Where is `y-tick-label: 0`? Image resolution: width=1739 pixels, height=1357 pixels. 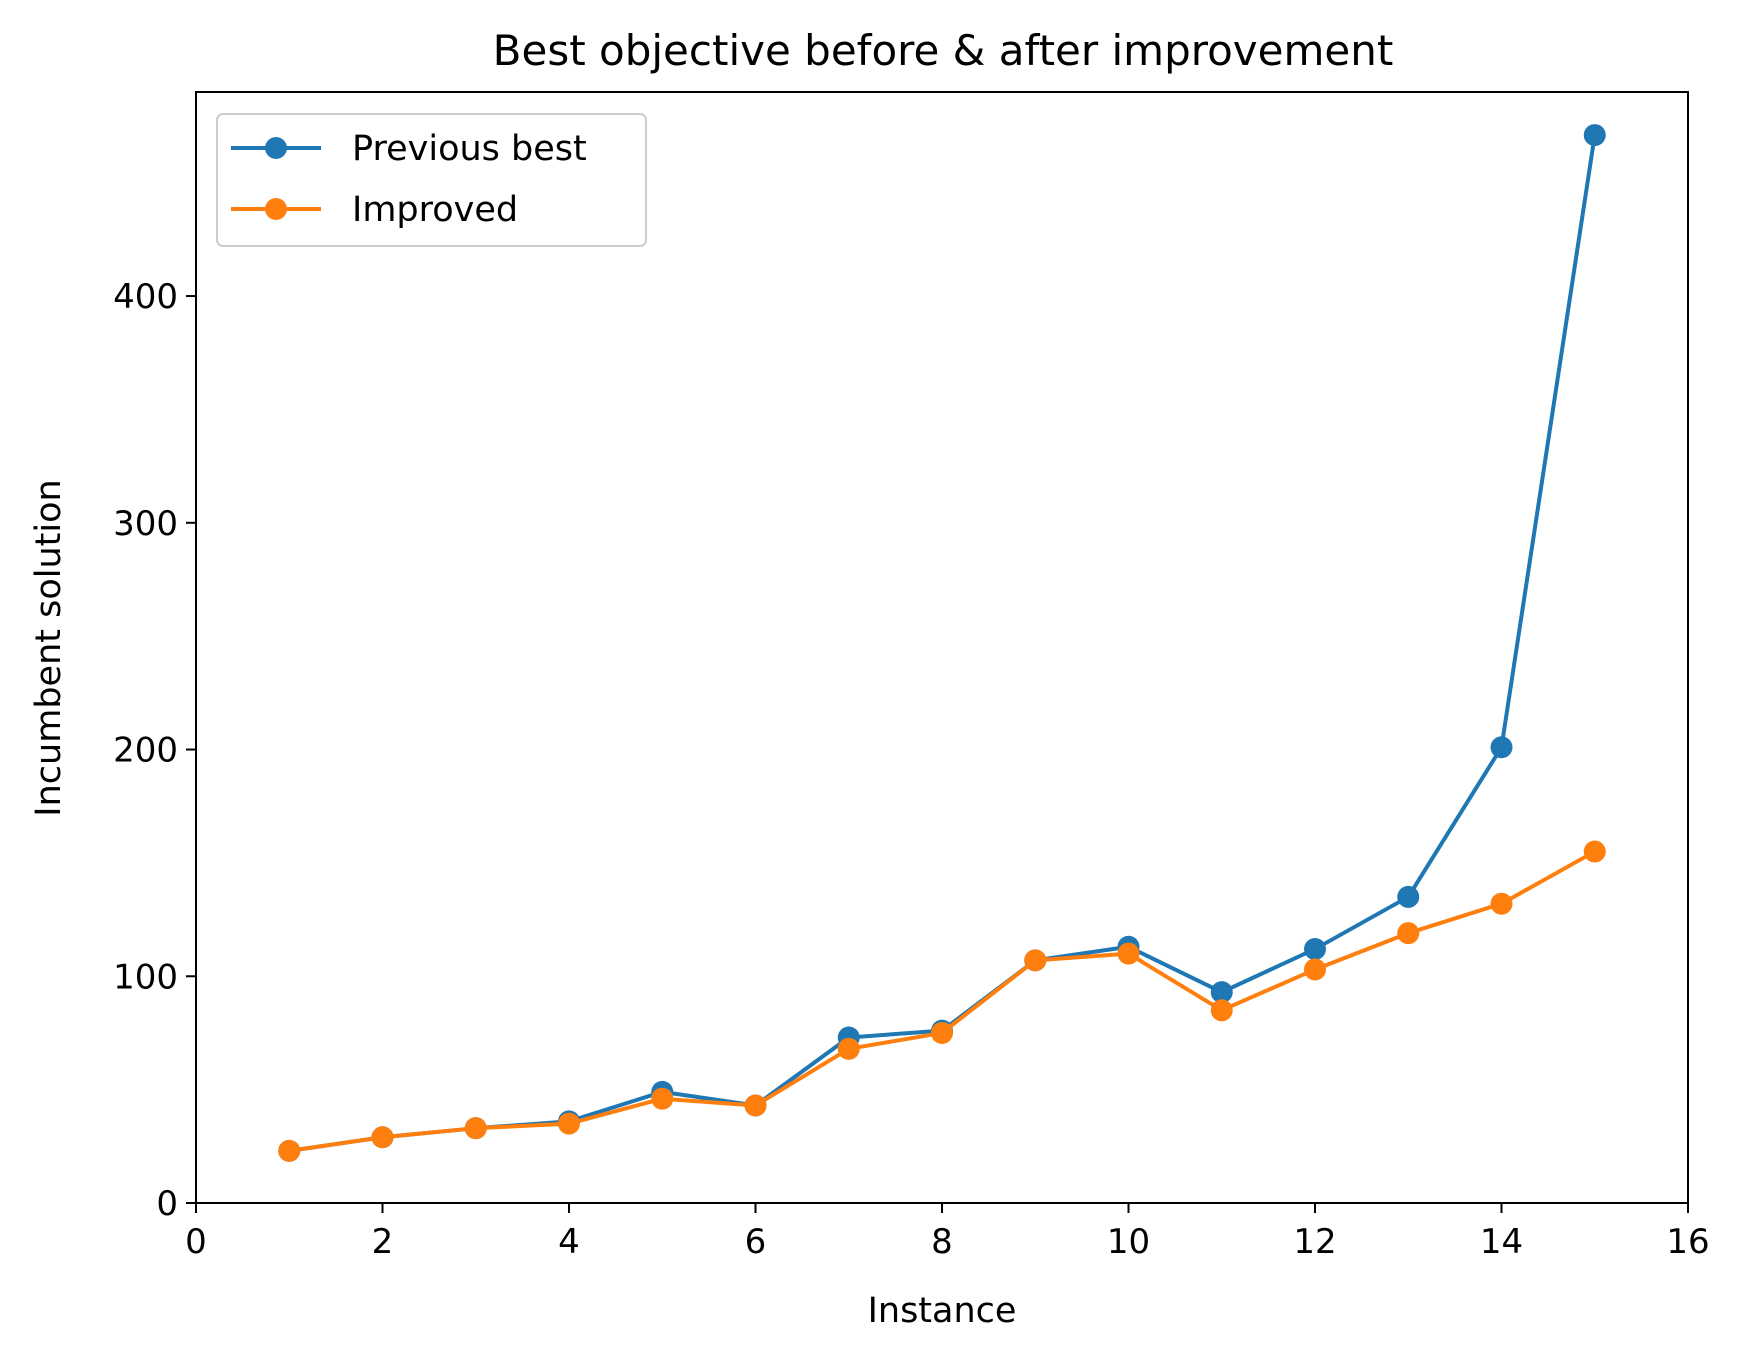
y-tick-label: 0 is located at coordinates (167, 1204).